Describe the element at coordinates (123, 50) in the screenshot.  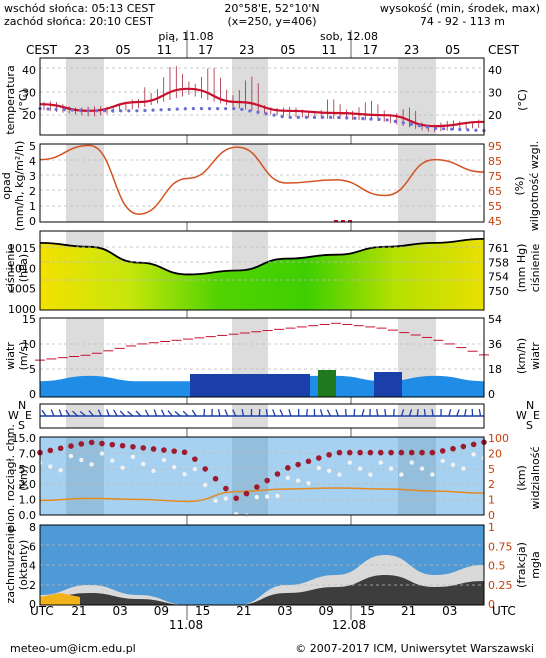
I see `top-hour-label: 05` at that location.